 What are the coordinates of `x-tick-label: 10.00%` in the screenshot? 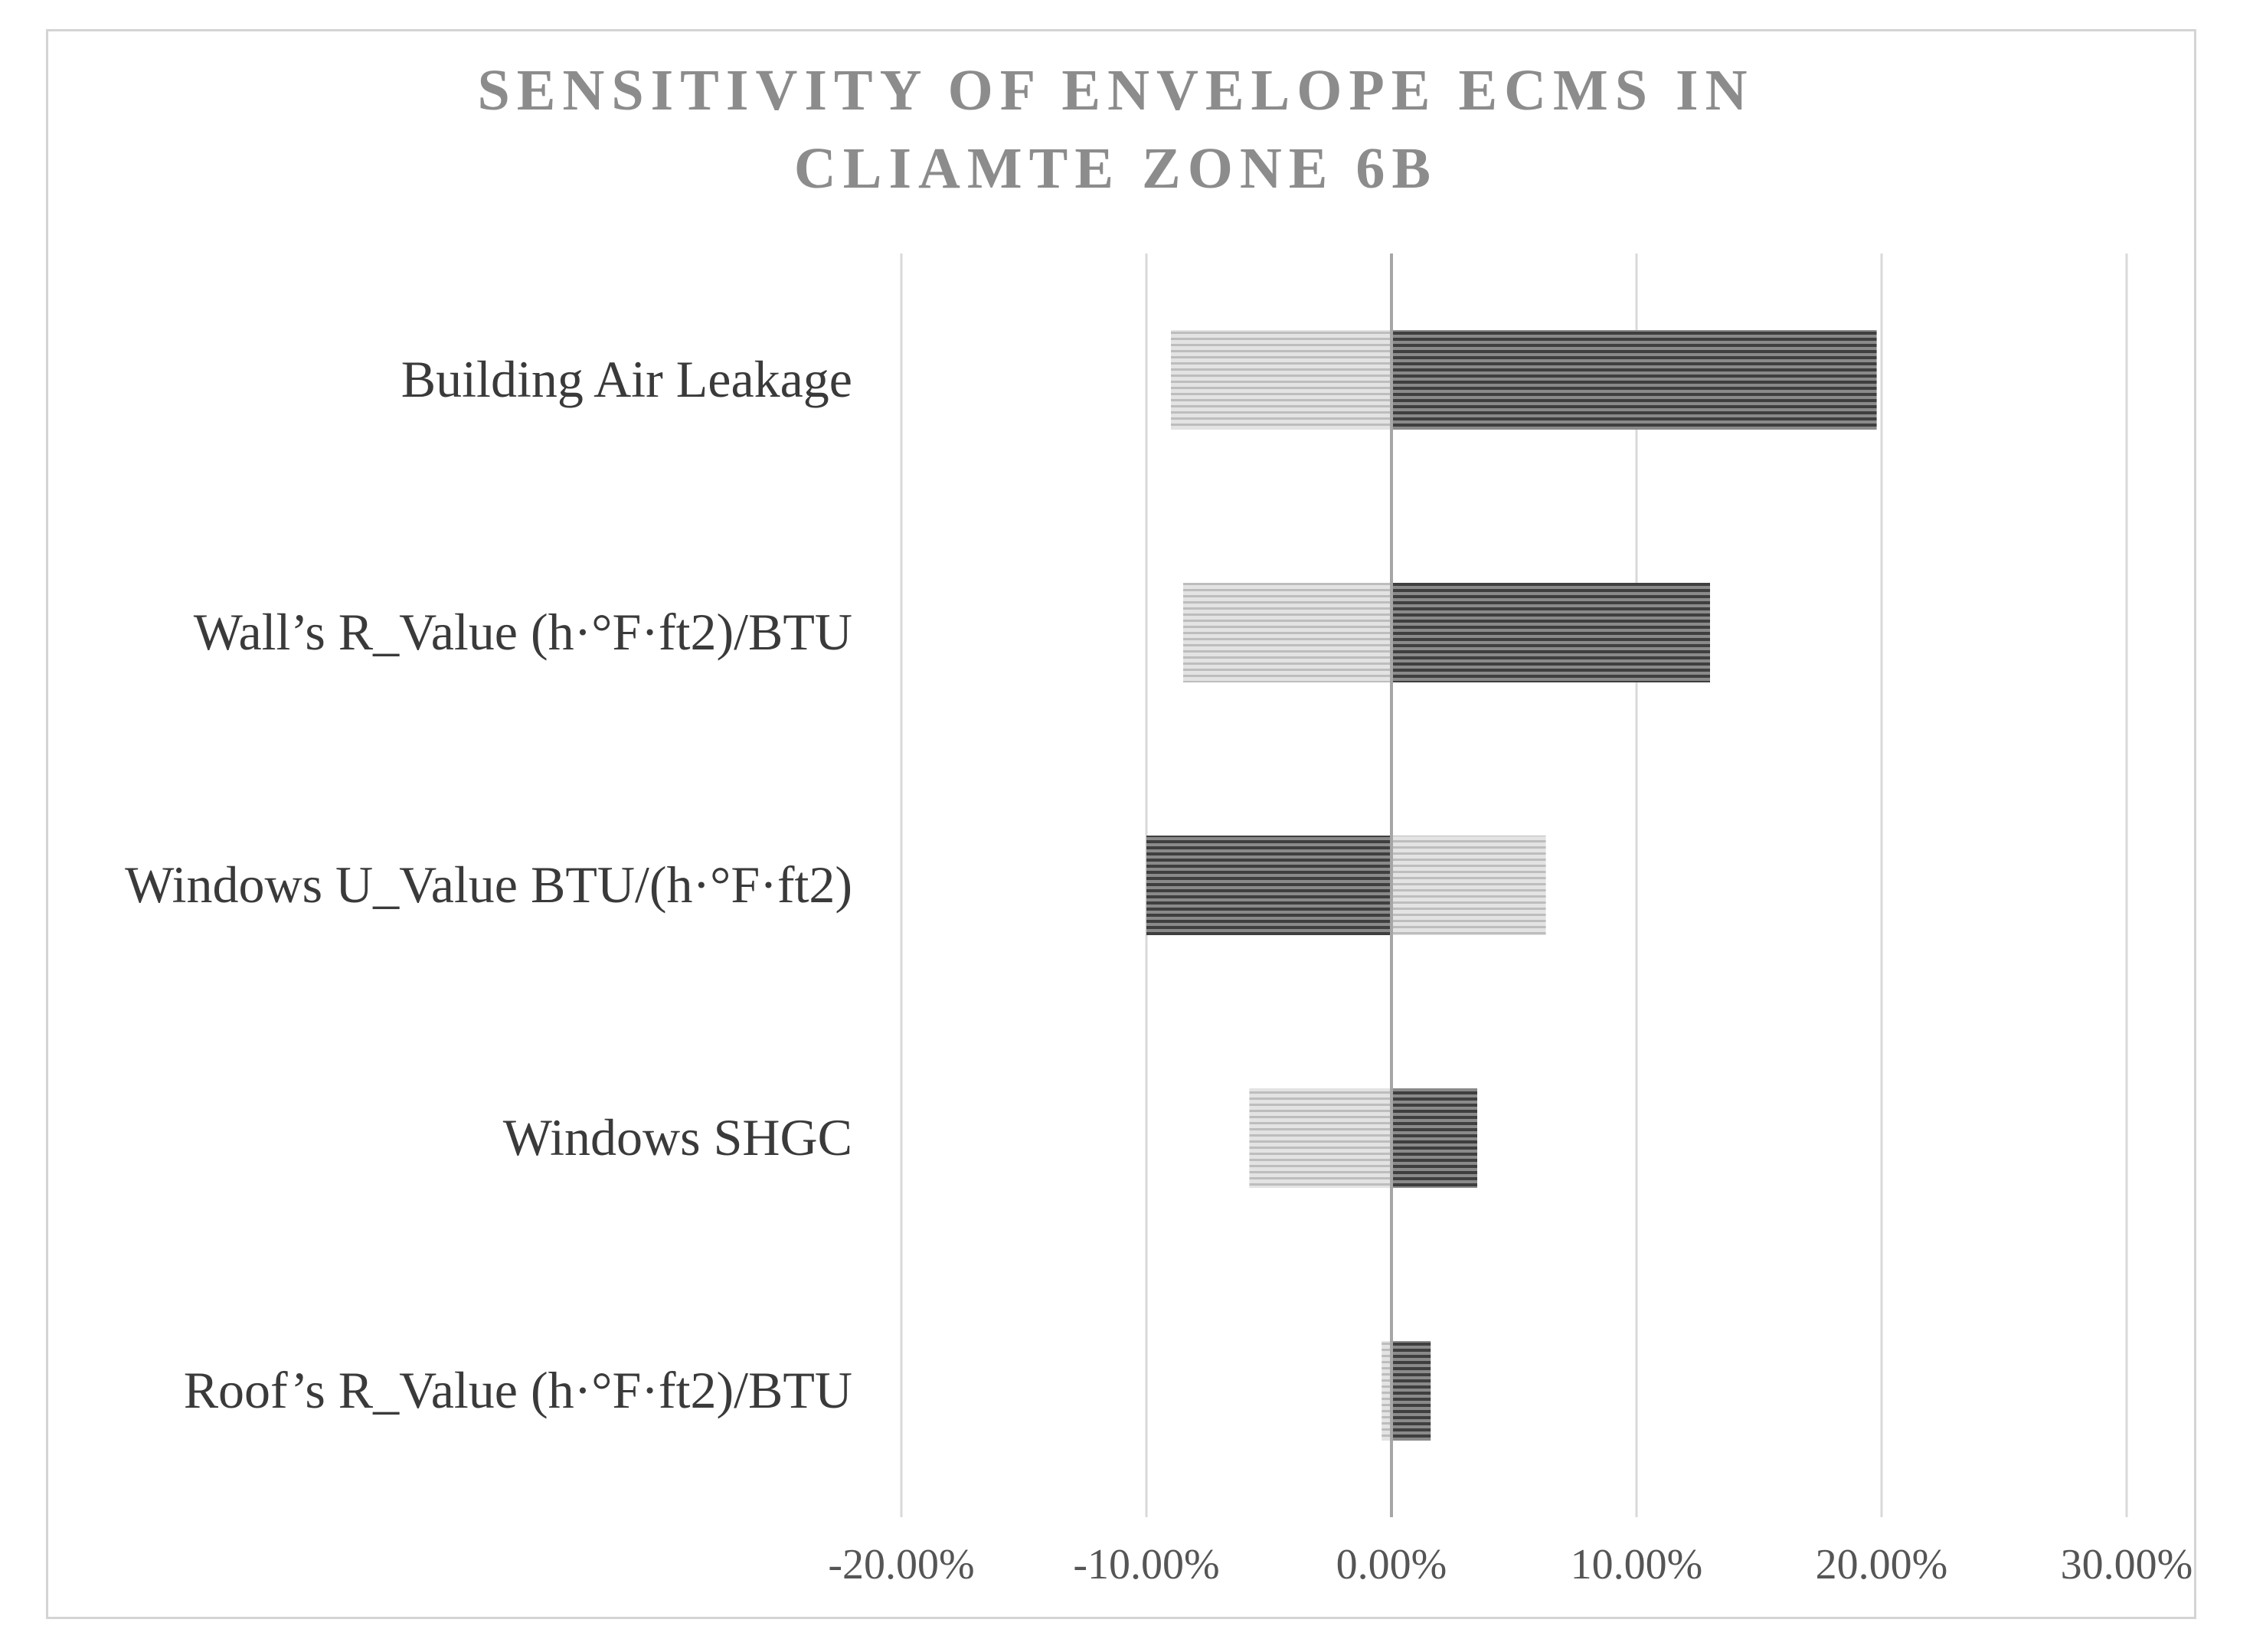 It's located at (1637, 1564).